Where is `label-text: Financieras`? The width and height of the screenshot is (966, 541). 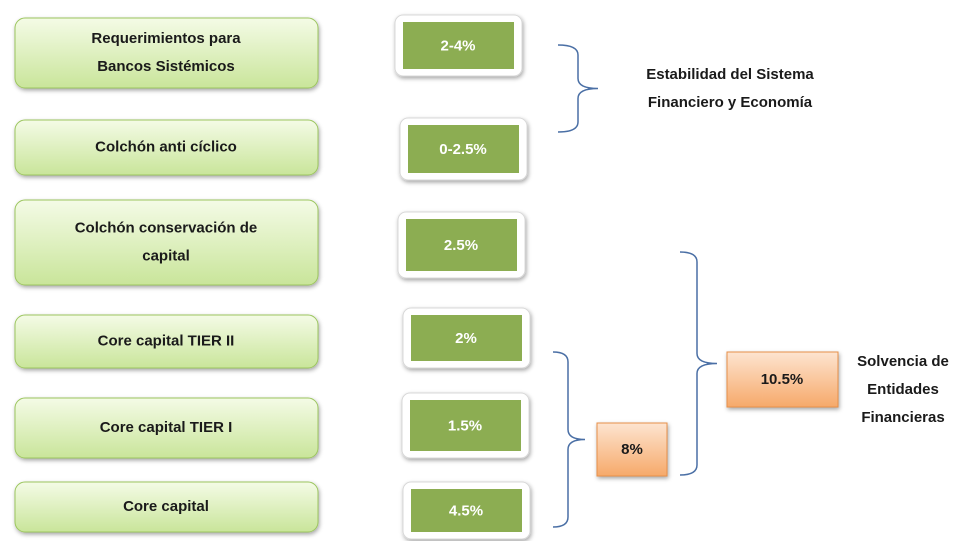
label-text: Financieras is located at coordinates (902, 417).